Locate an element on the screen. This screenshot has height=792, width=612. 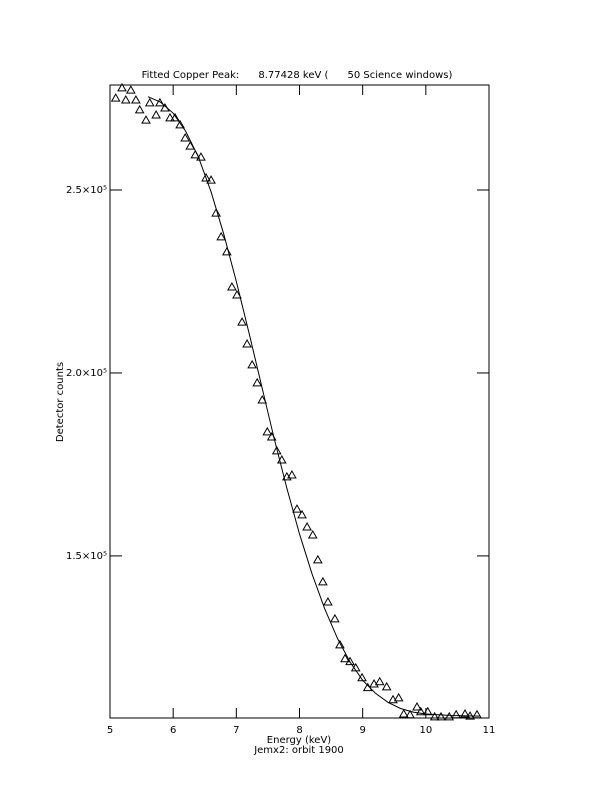
y-tick-label: 2.5×10⁵ is located at coordinates (86, 190).